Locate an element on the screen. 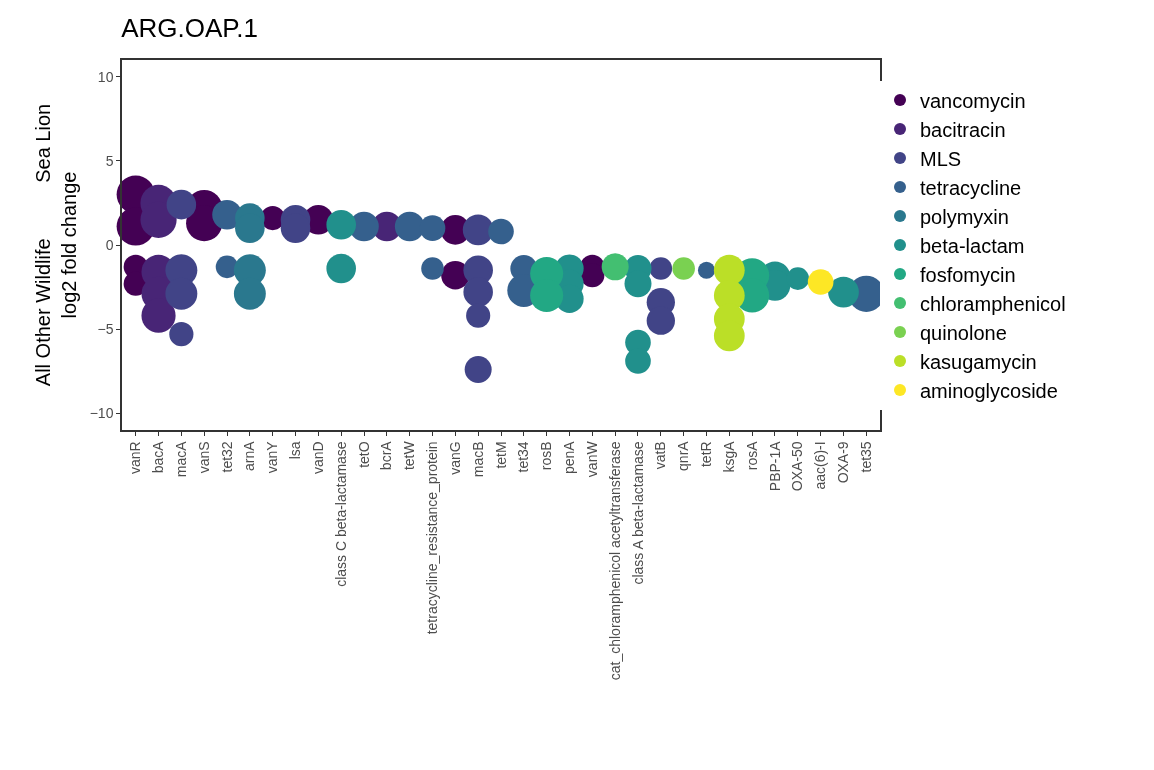 Image resolution: width=1154 pixels, height=770 pixels. x-tick-label: macA is located at coordinates (180, 459).